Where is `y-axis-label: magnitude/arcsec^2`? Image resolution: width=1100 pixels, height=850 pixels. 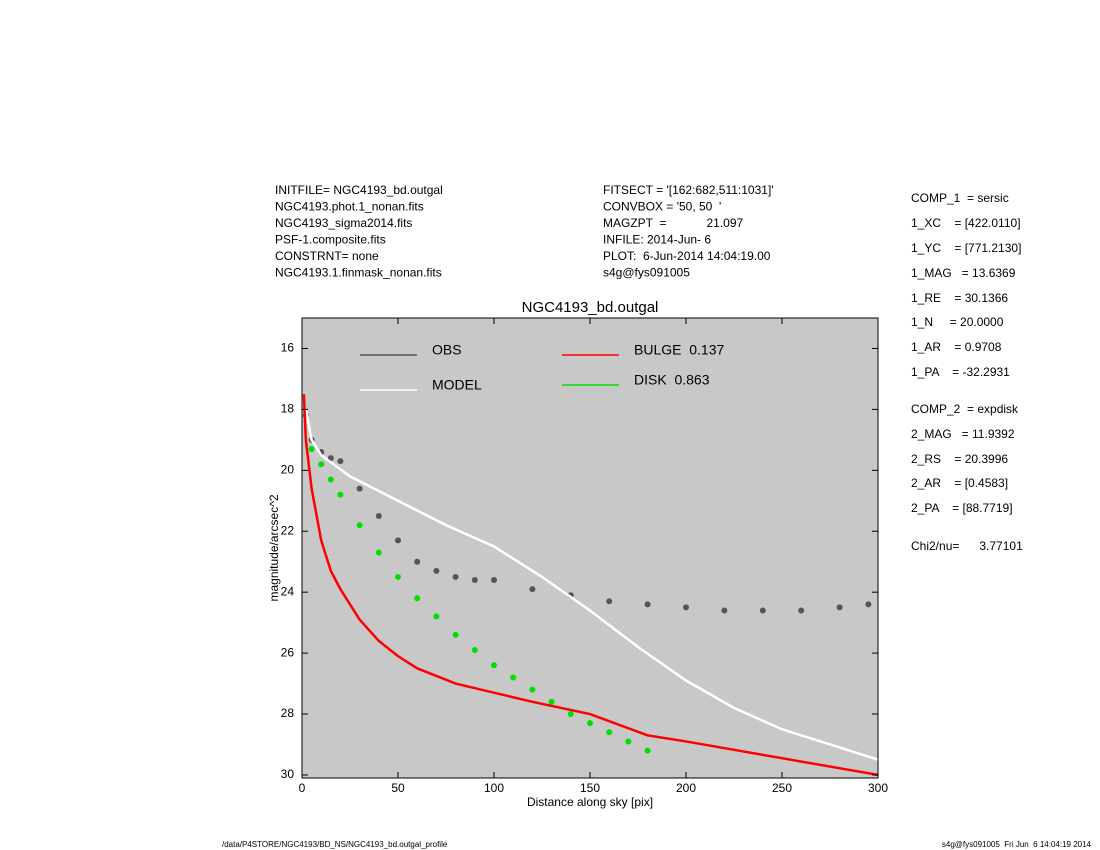 y-axis-label: magnitude/arcsec^2 is located at coordinates (274, 547).